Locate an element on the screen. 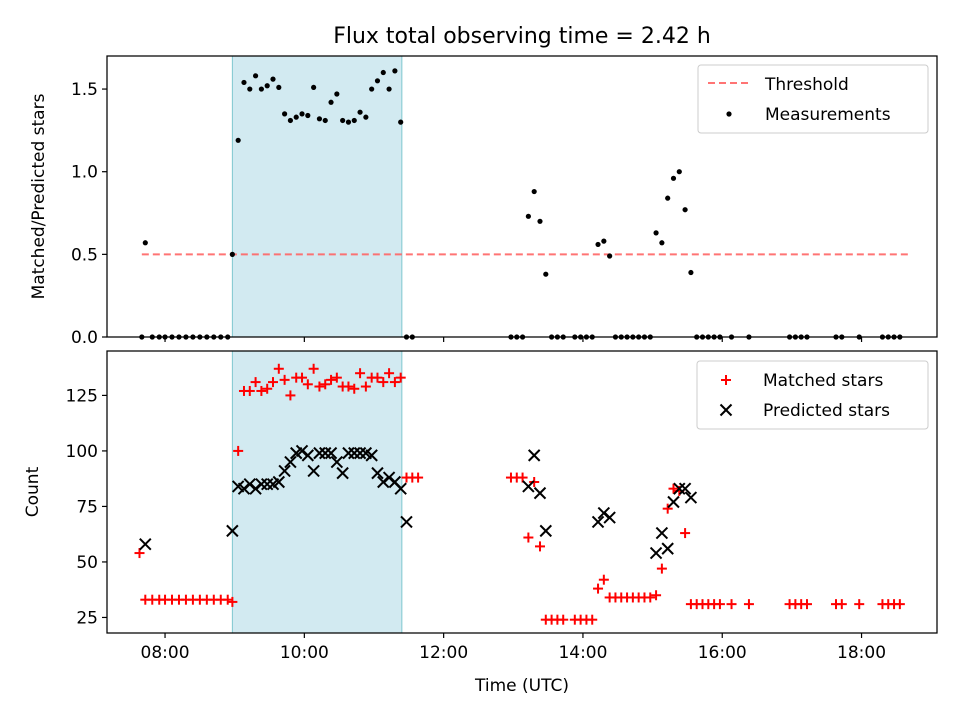  count-legend: Matched stars Predicted stars is located at coordinates (812, 395).